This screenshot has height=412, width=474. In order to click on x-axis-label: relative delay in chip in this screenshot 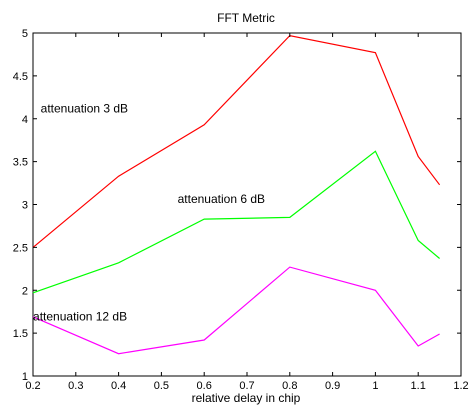, I will do `click(246, 398)`.